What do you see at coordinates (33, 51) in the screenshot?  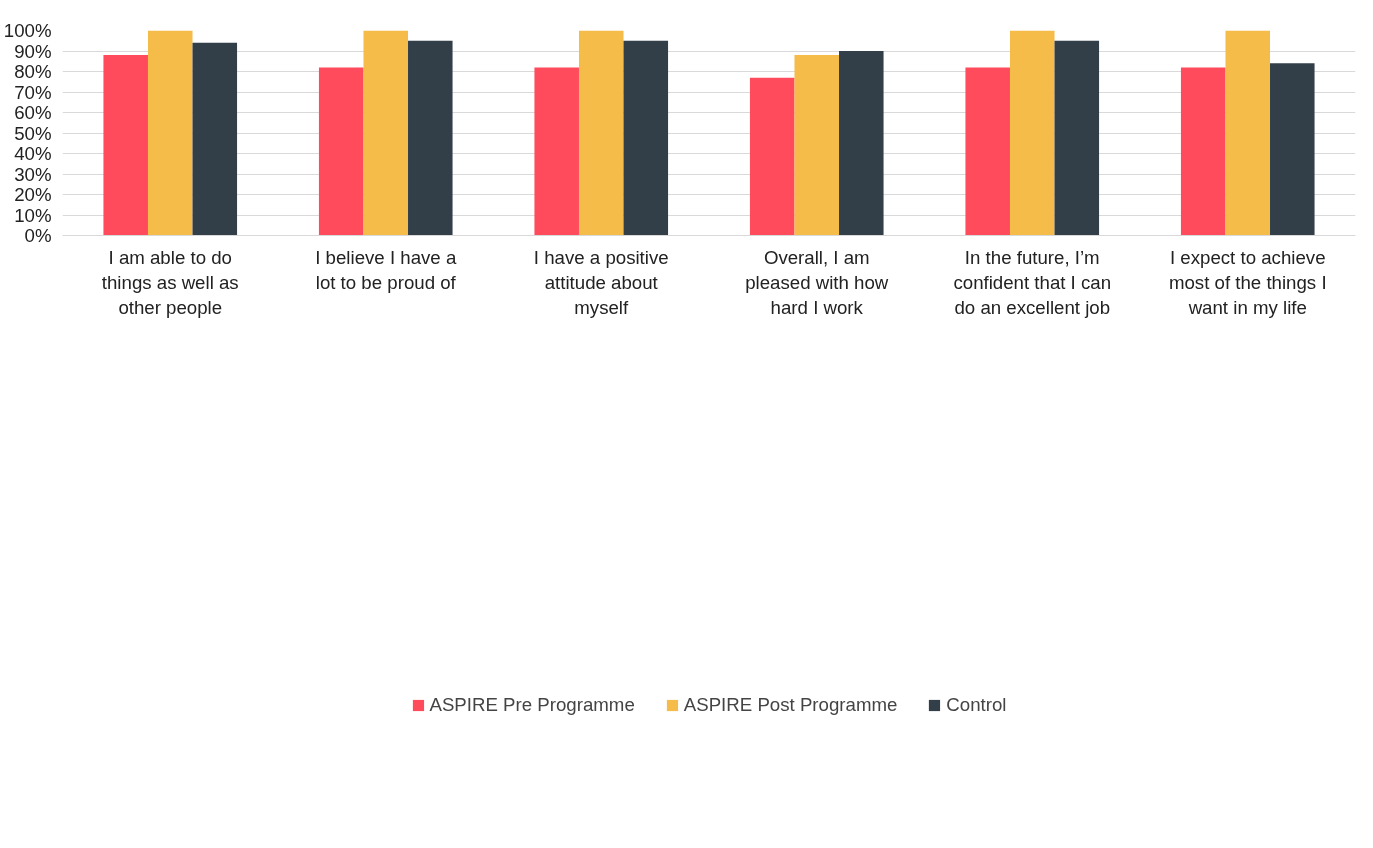 I see `y-tick-label: 90%` at bounding box center [33, 51].